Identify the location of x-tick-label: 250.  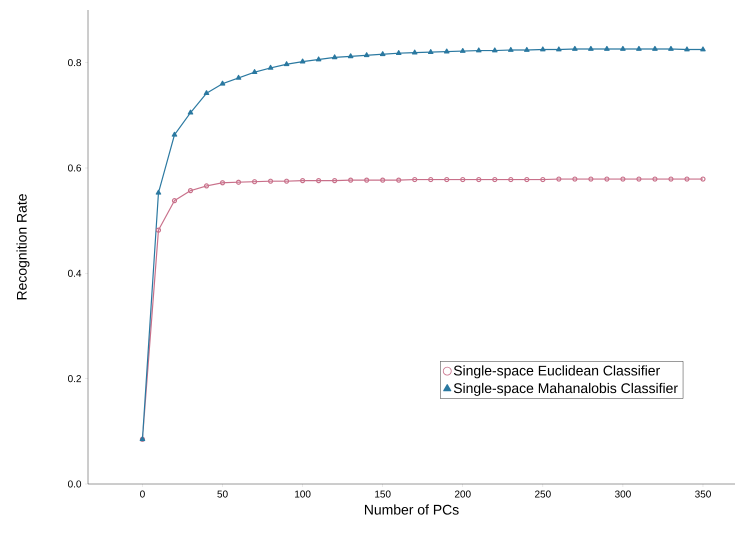
(543, 494).